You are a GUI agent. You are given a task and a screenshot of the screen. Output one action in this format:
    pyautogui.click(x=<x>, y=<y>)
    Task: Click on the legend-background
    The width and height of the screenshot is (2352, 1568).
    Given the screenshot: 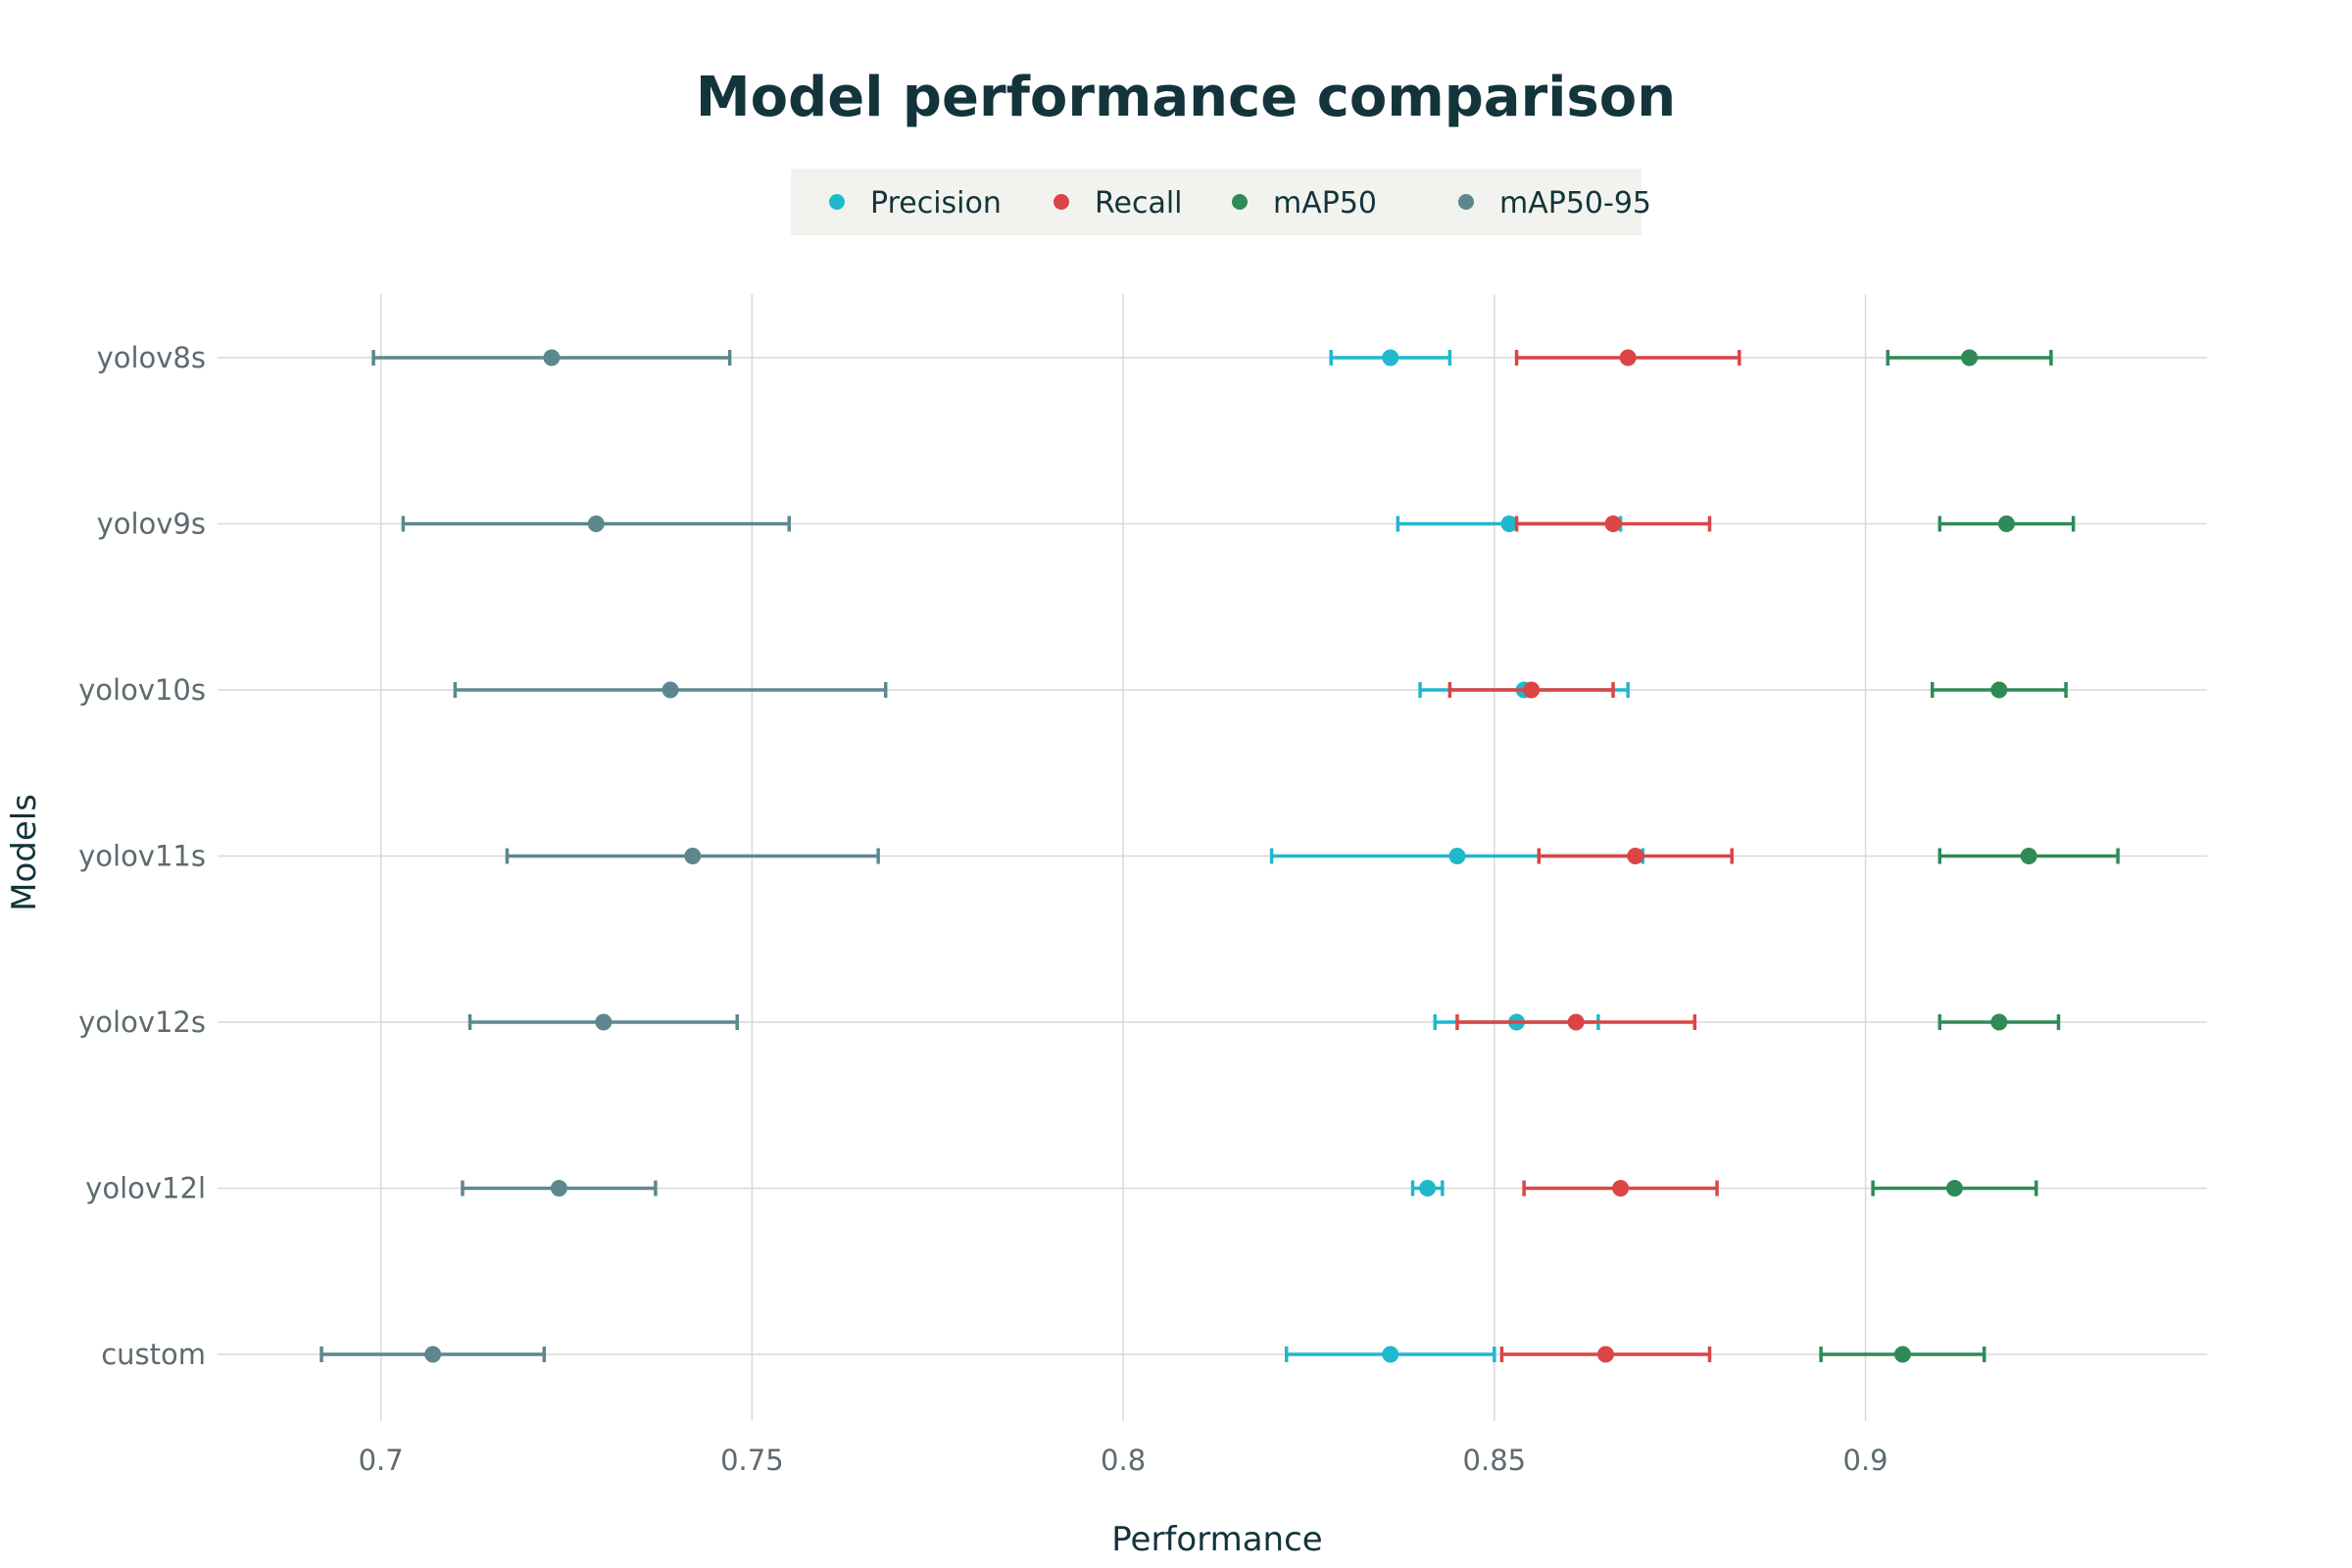 What is the action you would take?
    pyautogui.click(x=1216, y=202)
    